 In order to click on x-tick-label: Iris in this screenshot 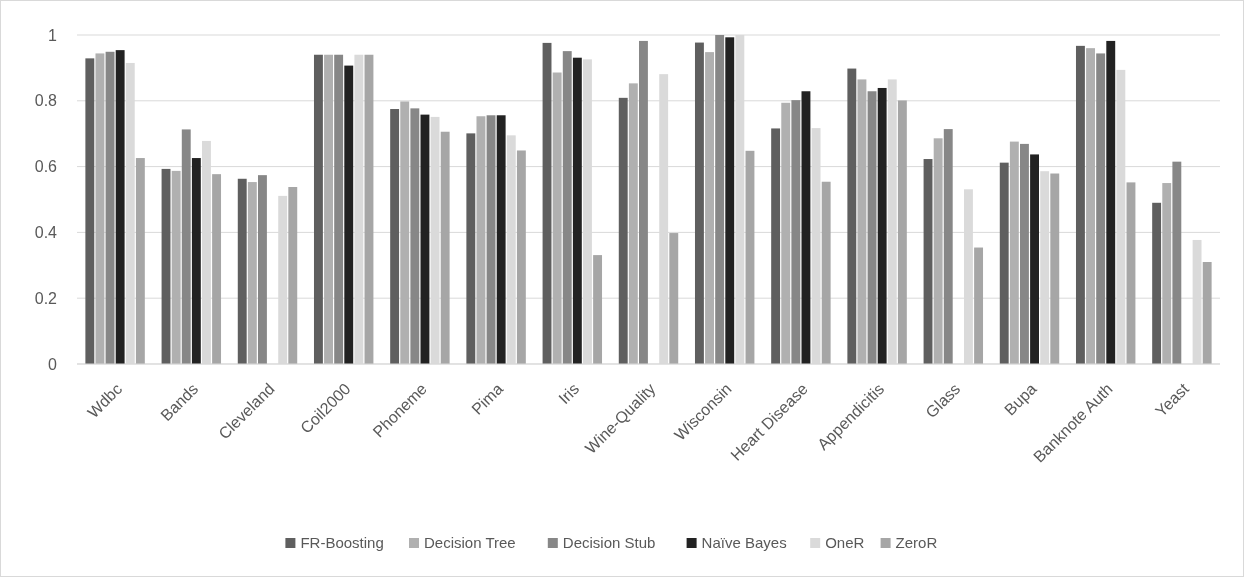, I will do `click(569, 394)`.